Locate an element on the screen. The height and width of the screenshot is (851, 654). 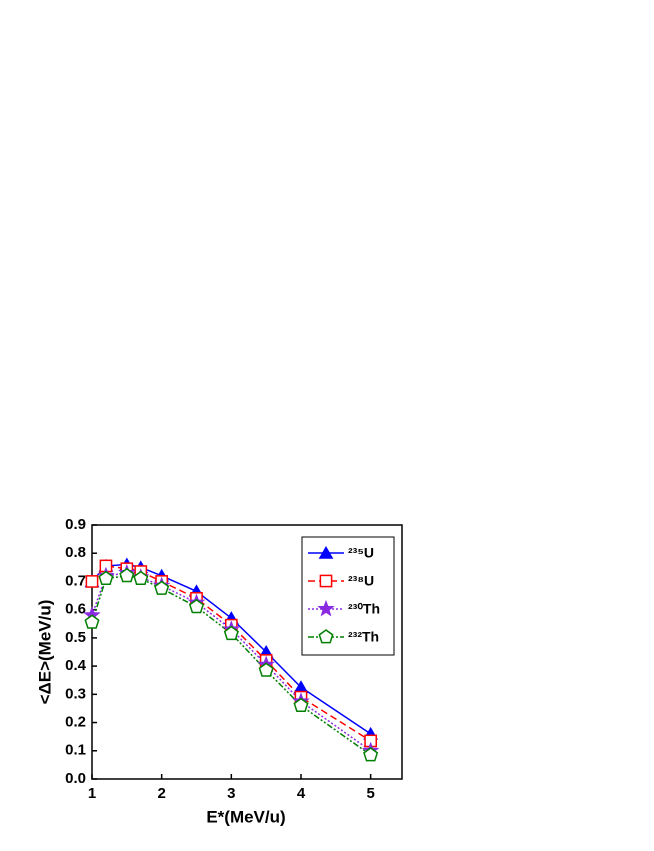
legend-label: ²³⁸U is located at coordinates (361, 581).